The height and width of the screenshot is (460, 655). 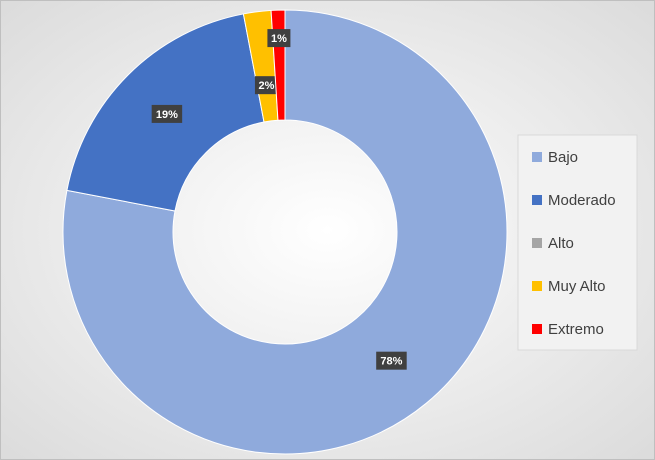 I want to click on legend-label: Muy Alto, so click(x=577, y=286).